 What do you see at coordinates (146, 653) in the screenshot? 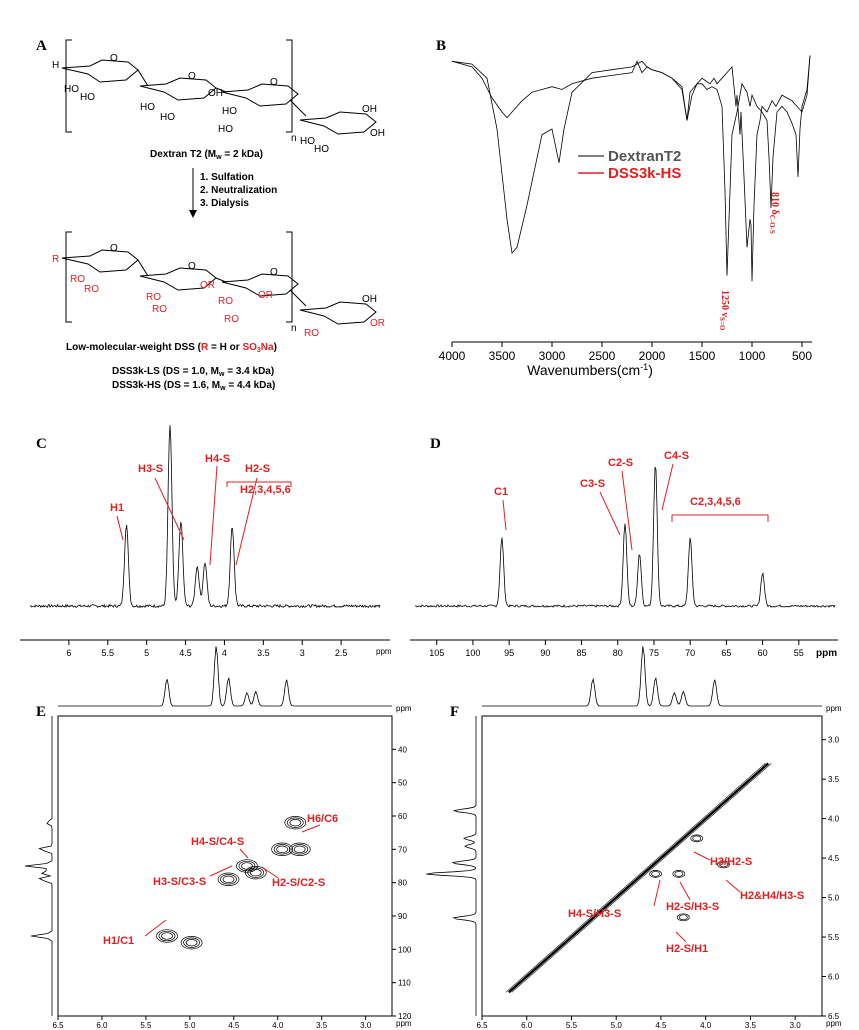
I see `nmr-tick-label: 5` at bounding box center [146, 653].